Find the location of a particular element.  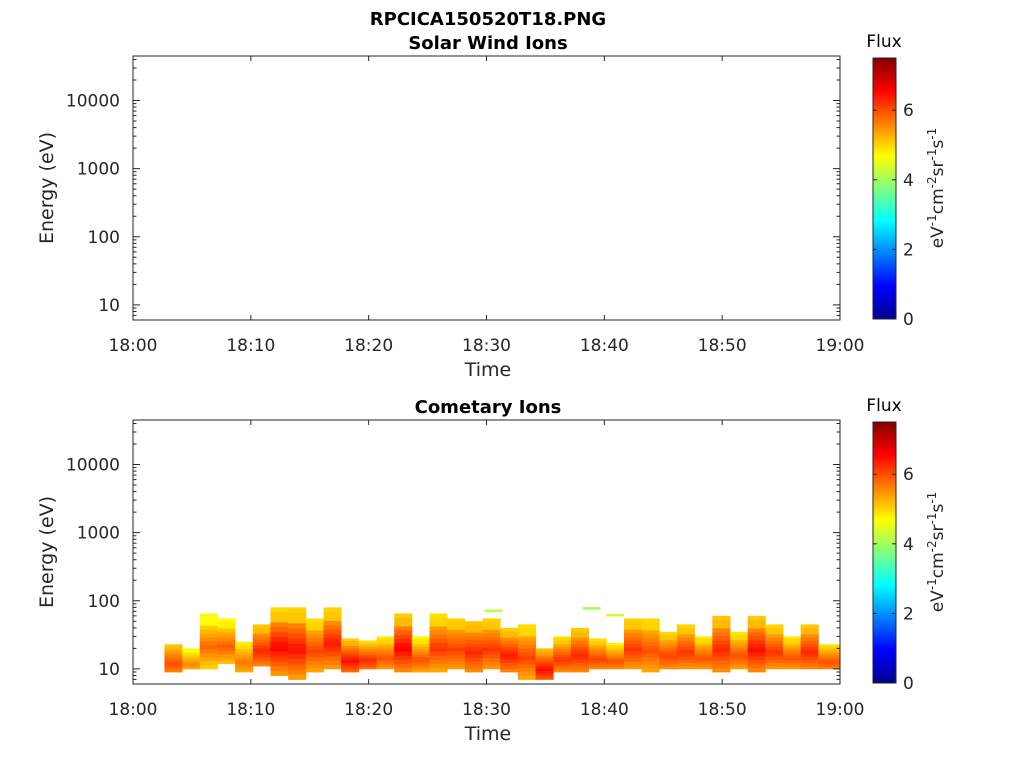

x-axis-label: Time is located at coordinates (488, 370).